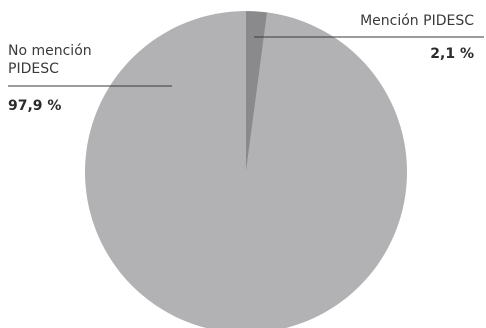 The width and height of the screenshot is (486, 328). Describe the element at coordinates (257, 91) in the screenshot. I see `pie-slice-mencion` at that location.